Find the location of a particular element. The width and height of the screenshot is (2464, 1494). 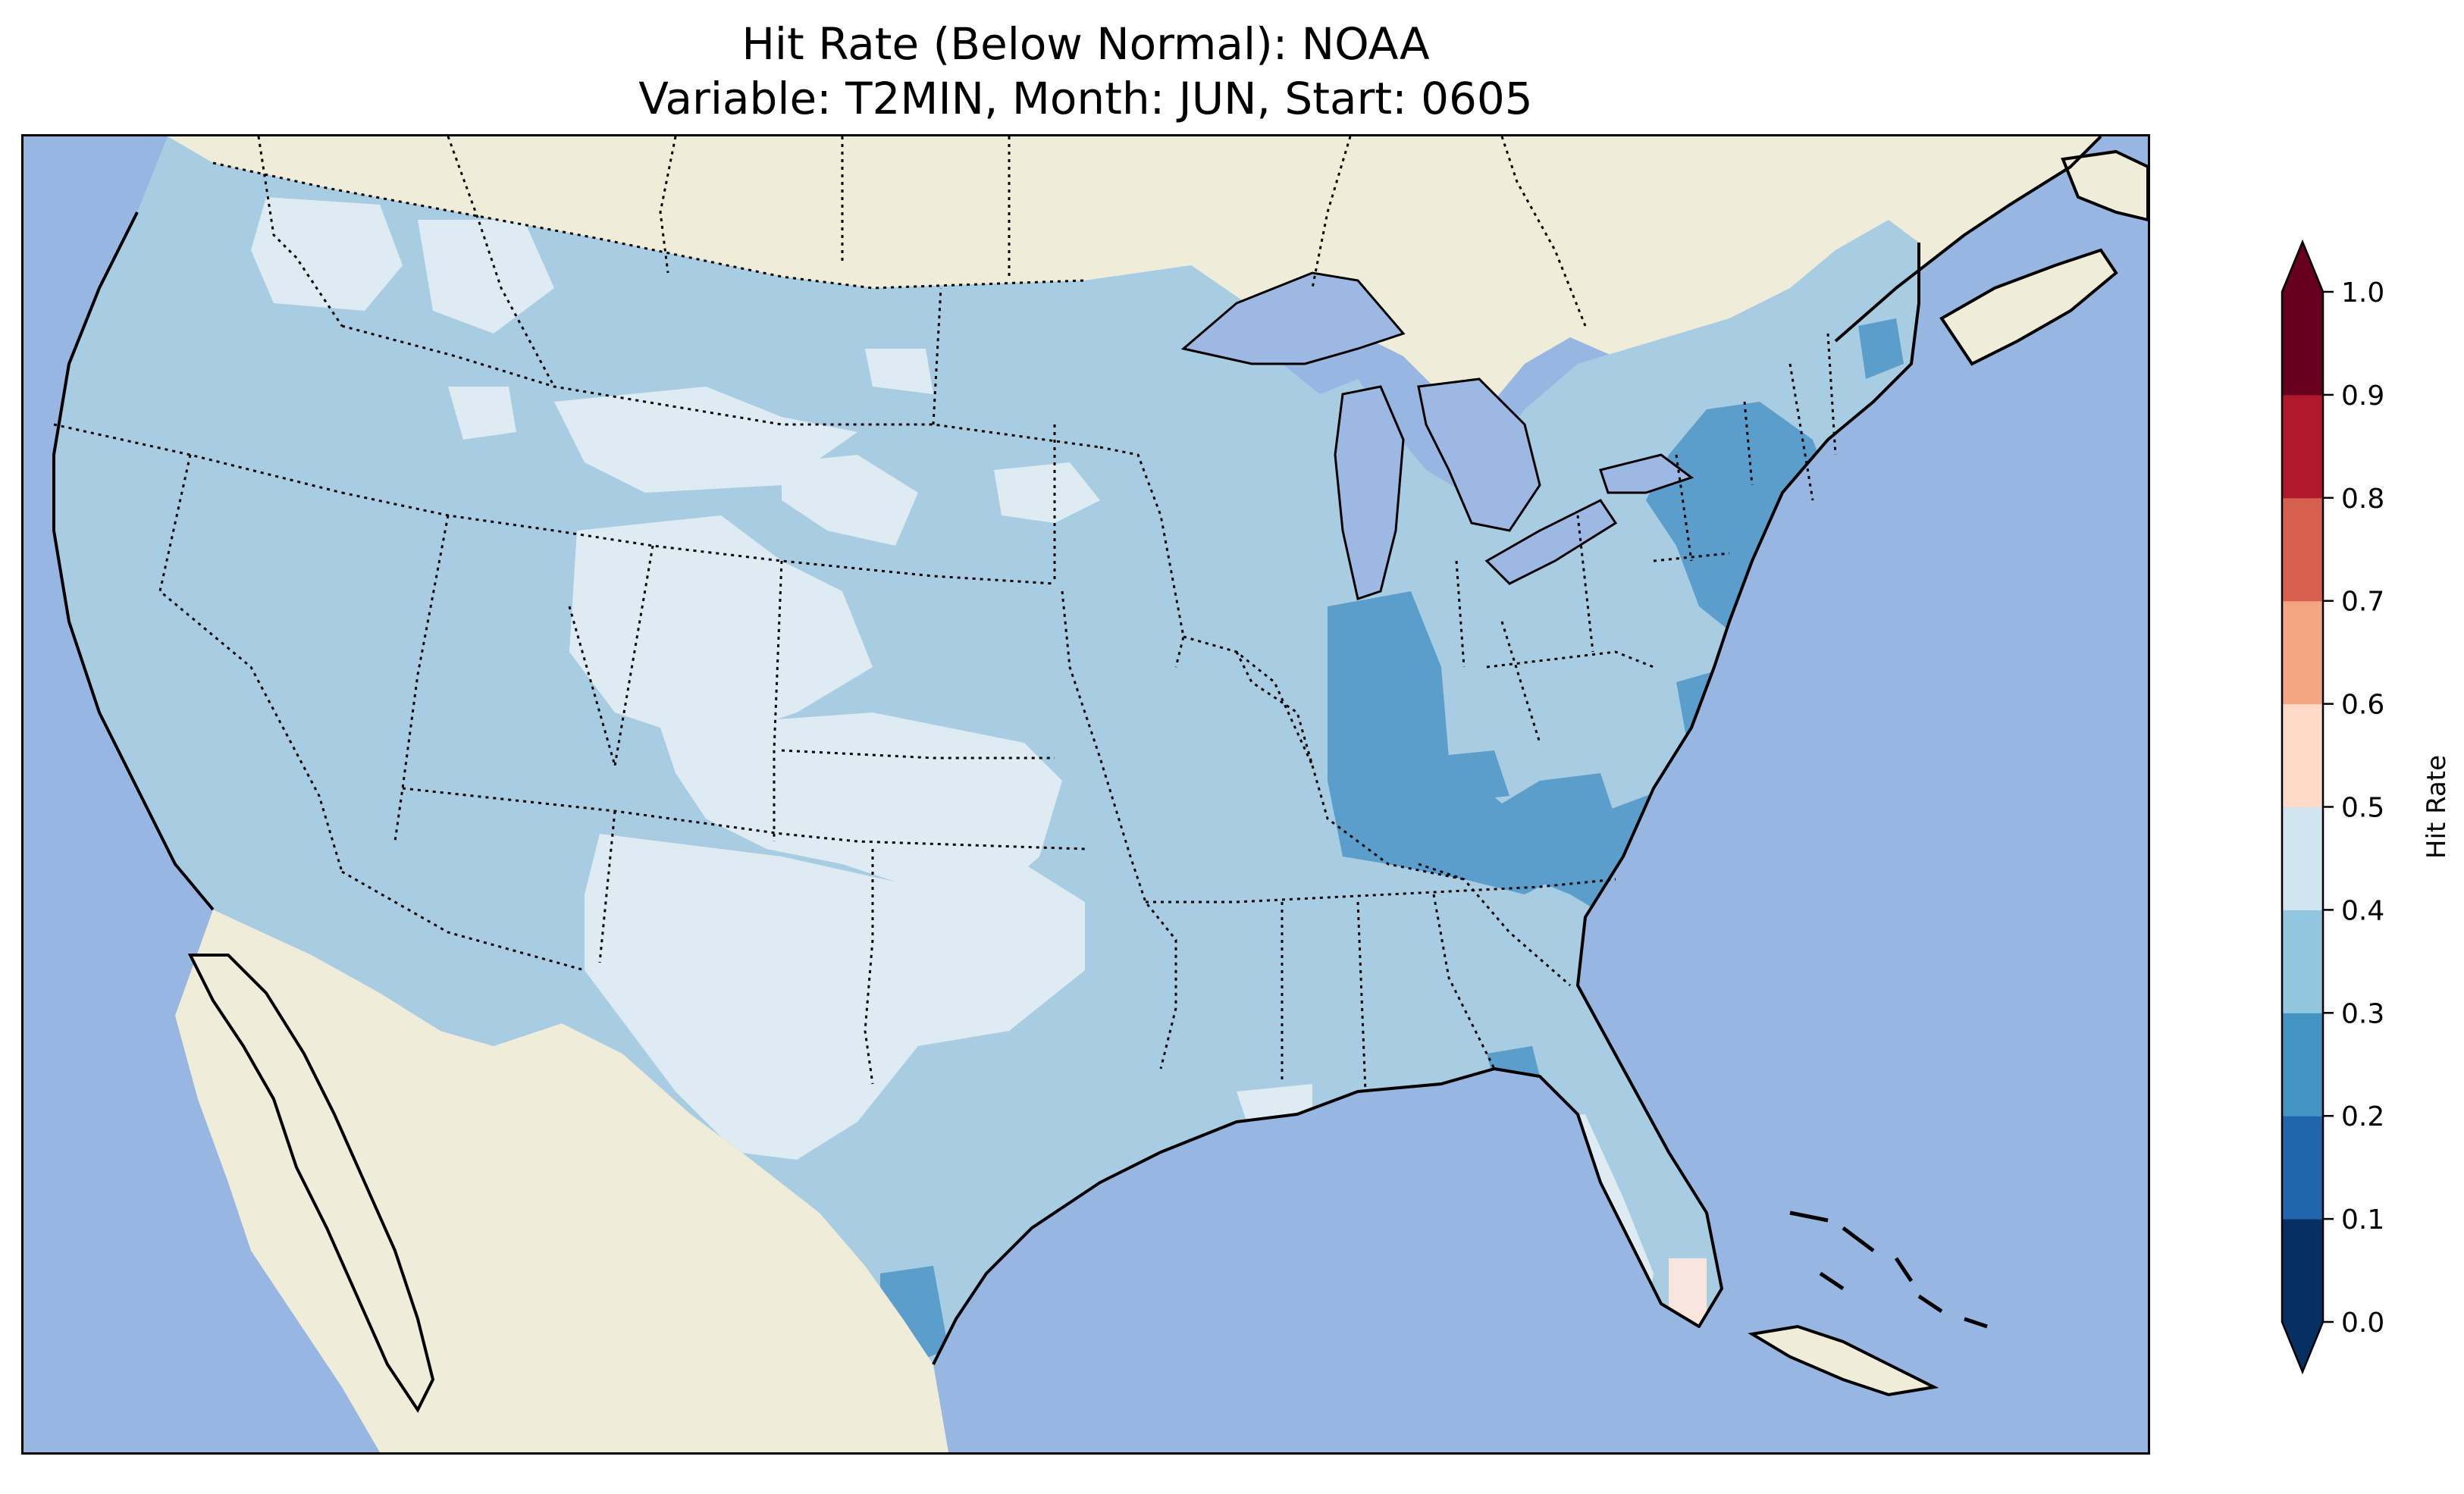

colorbar-tick-label: 0.2 is located at coordinates (2362, 1116).